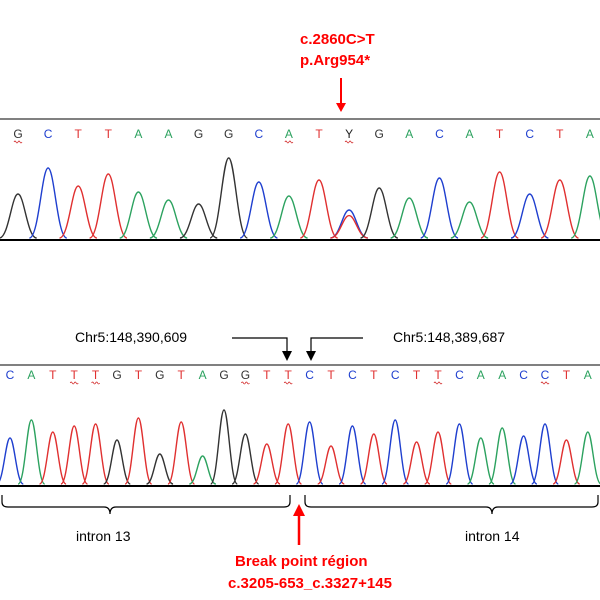 This screenshot has width=600, height=600. I want to click on intron-14-label: intron 14, so click(492, 536).